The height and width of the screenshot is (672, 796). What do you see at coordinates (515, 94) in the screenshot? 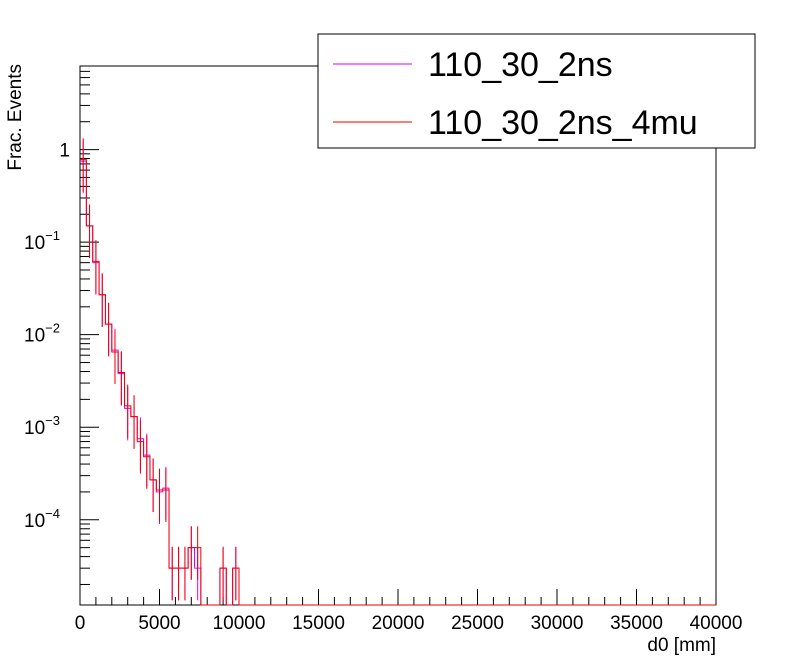
I see `legend-entries: 110_30_2ns 110_30_2ns_4mu` at bounding box center [515, 94].